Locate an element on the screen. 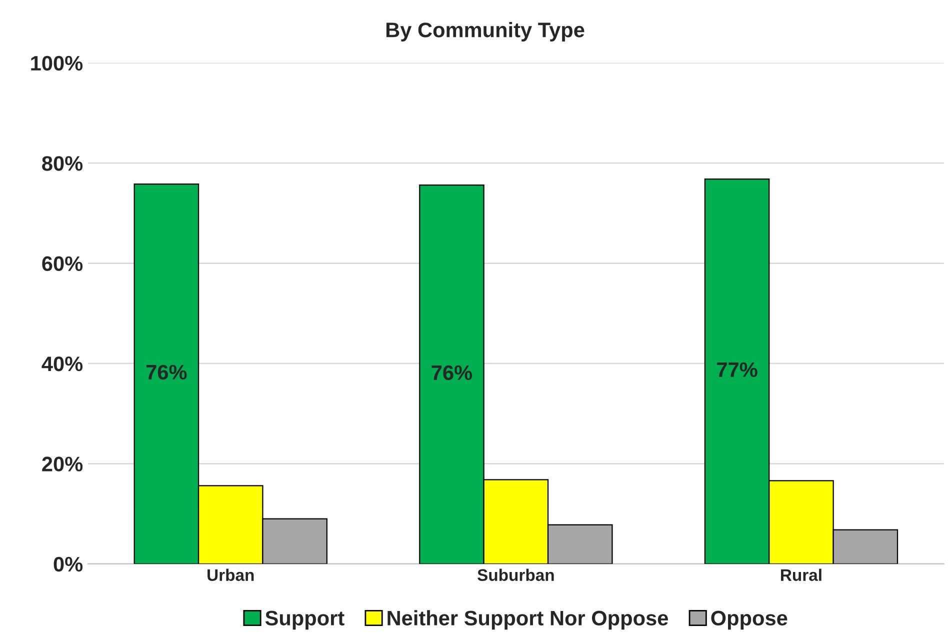  y-tick-label: 40% is located at coordinates (62, 364).